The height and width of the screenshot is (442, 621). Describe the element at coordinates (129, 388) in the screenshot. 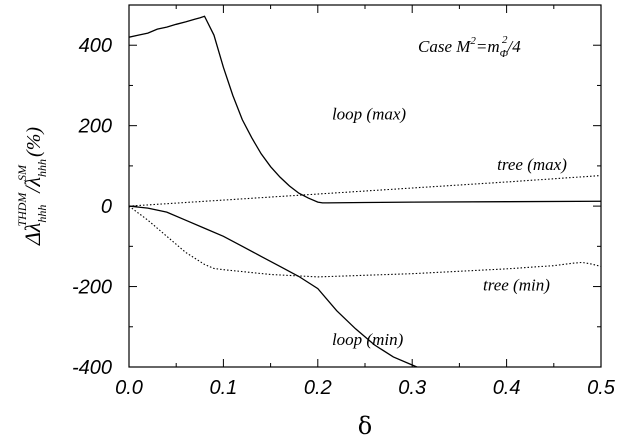

I see `x-tick-label: 0.0` at that location.